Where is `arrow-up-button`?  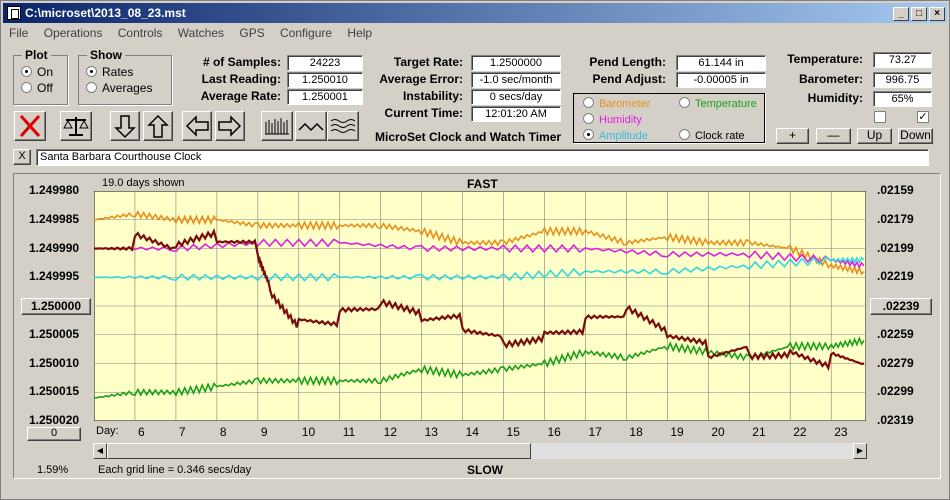
arrow-up-button is located at coordinates (158, 126).